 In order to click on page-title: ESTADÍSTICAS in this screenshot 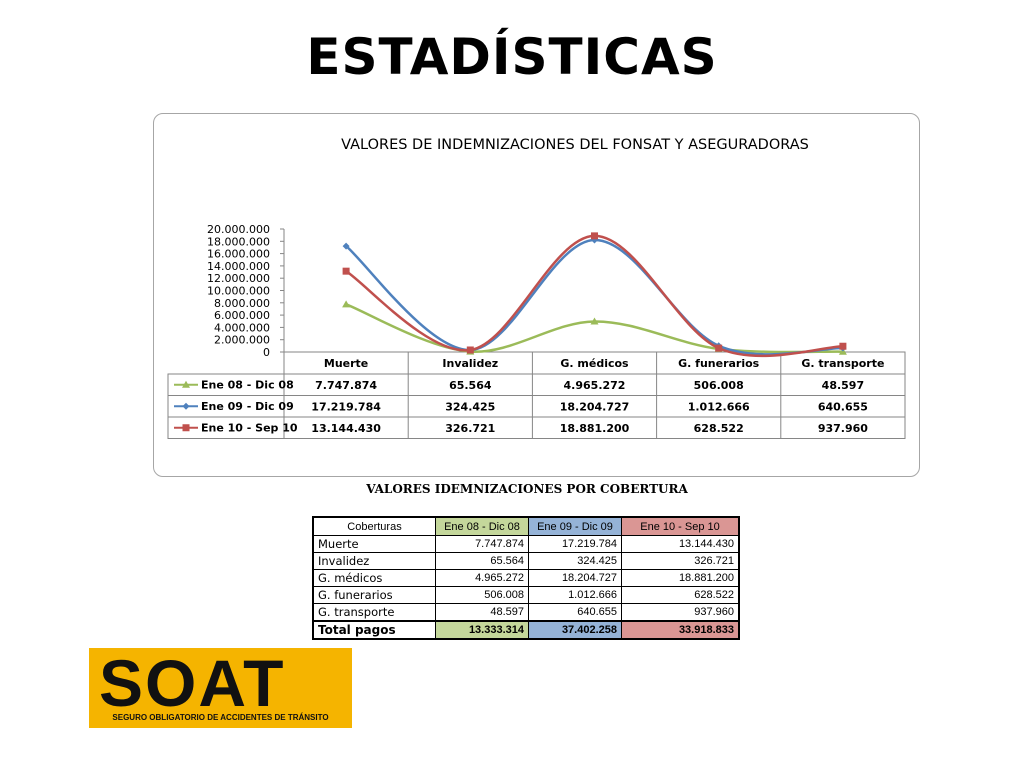, I will do `click(512, 57)`.